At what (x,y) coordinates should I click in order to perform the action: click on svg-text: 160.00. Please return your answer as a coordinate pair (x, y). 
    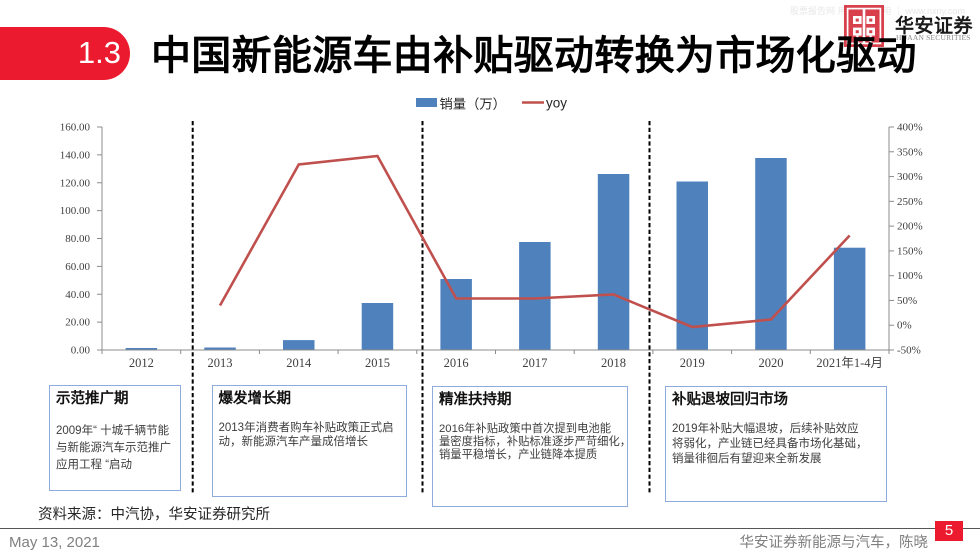
    Looking at the image, I should click on (75, 128).